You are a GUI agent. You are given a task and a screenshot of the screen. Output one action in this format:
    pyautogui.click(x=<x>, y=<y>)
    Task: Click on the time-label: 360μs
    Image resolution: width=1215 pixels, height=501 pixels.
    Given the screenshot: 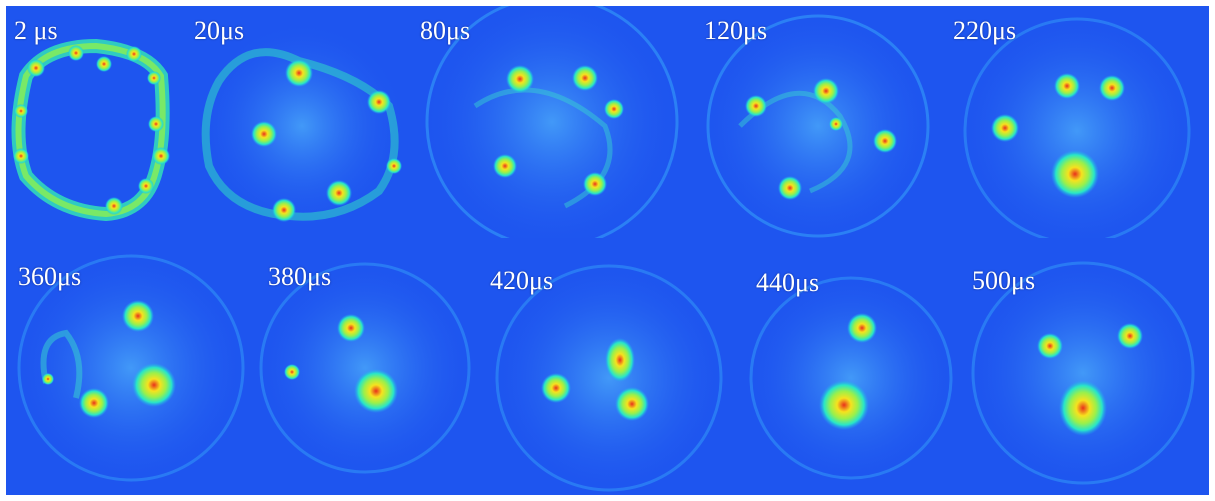 What is the action you would take?
    pyautogui.click(x=50, y=276)
    